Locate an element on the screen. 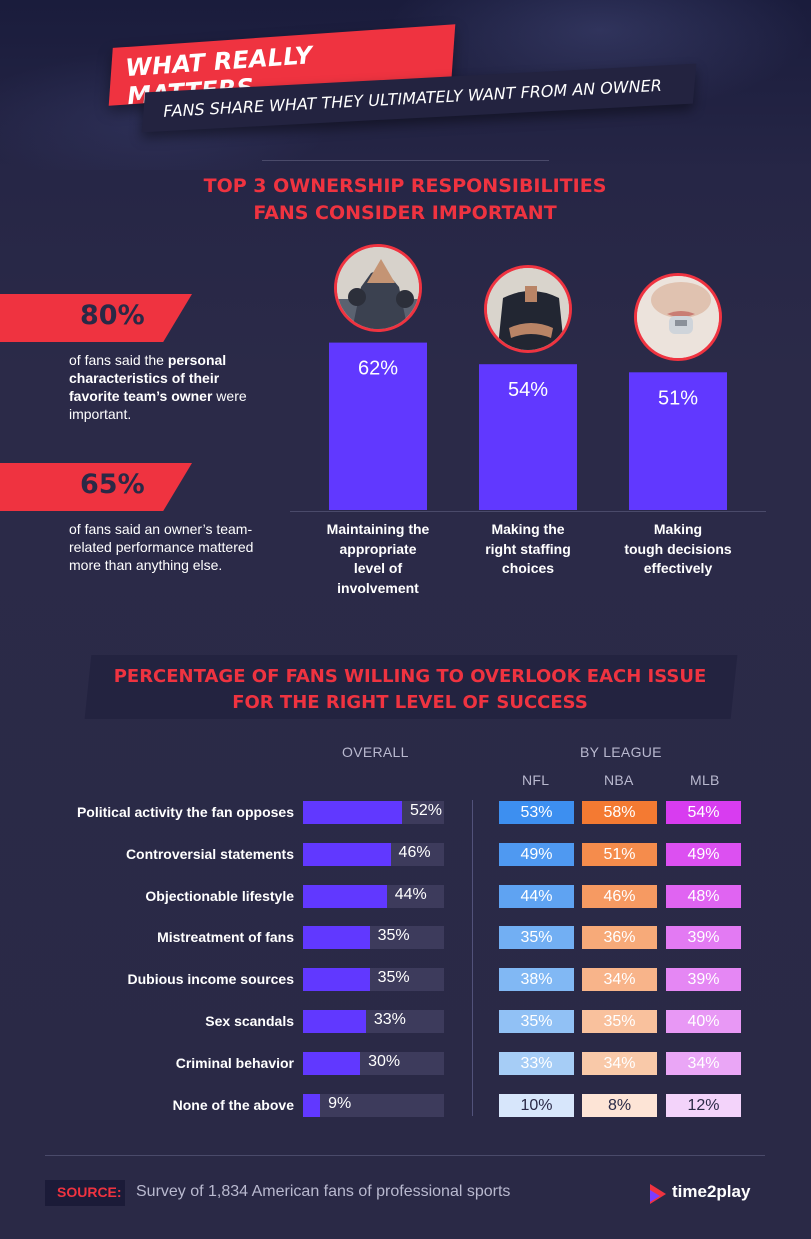 Image resolution: width=811 pixels, height=1239 pixels. overall-column-header: OVERALL is located at coordinates (375, 752).